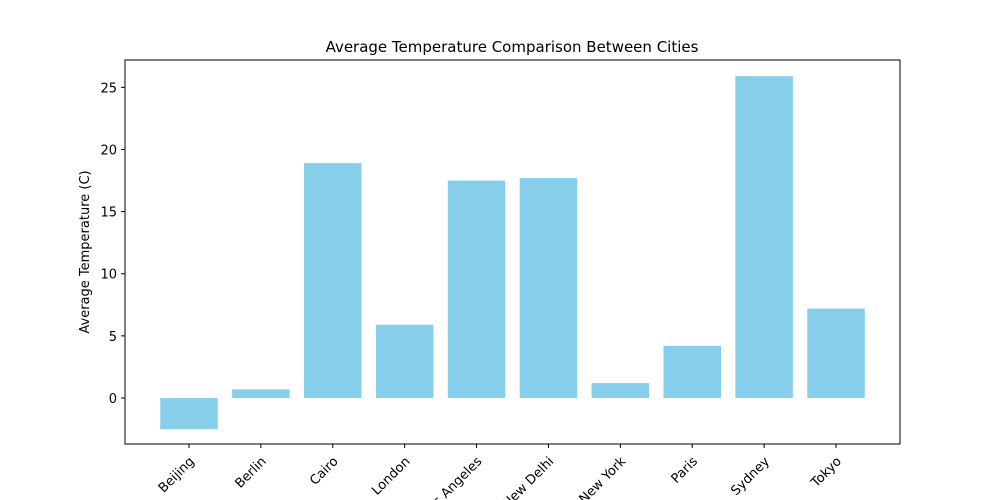  What do you see at coordinates (177, 475) in the screenshot?
I see `x-tick-label: Beijing` at bounding box center [177, 475].